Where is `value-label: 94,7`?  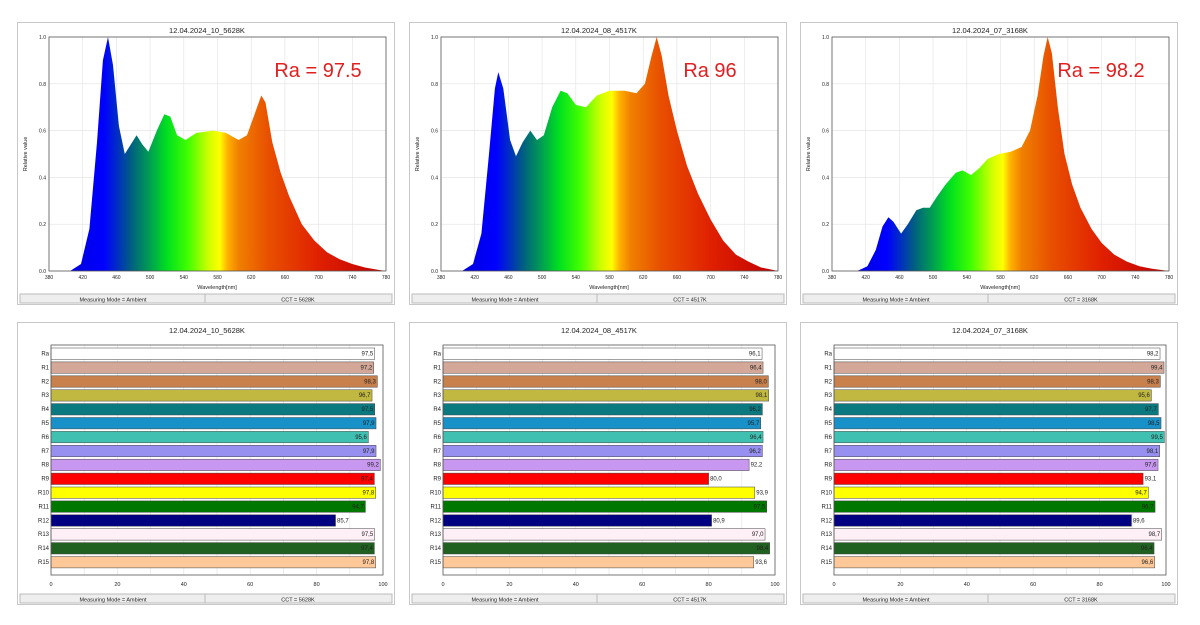 value-label: 94,7 is located at coordinates (358, 507).